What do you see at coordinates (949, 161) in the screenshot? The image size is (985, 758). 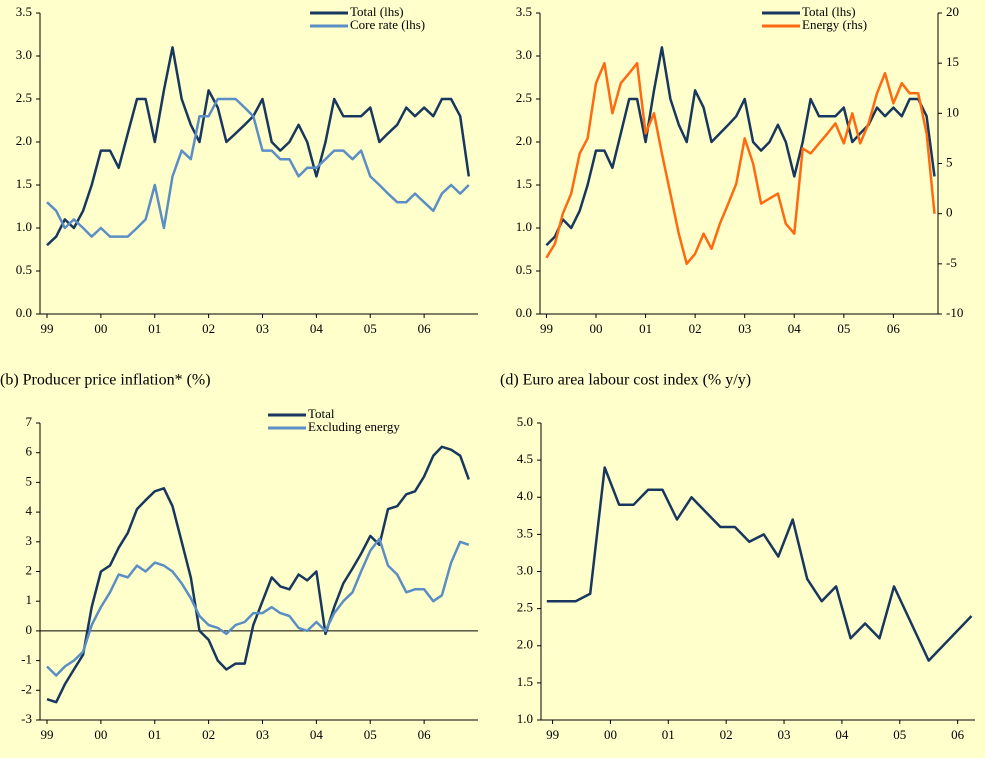 I see `y2-tick-label: 5` at bounding box center [949, 161].